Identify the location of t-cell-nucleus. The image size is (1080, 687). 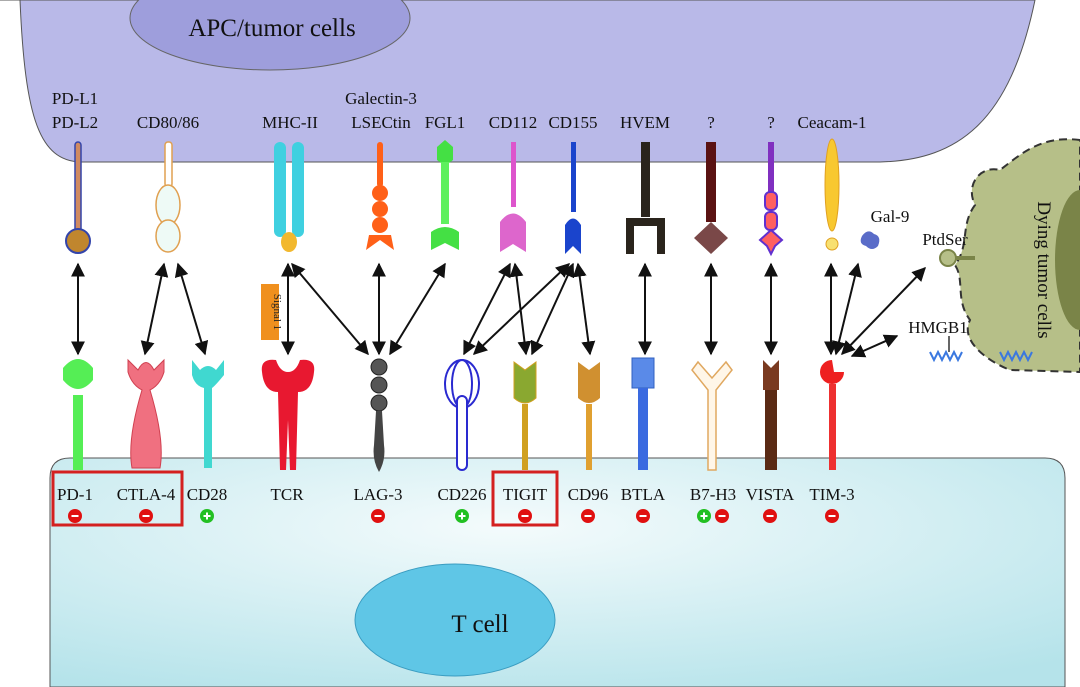
(455, 620).